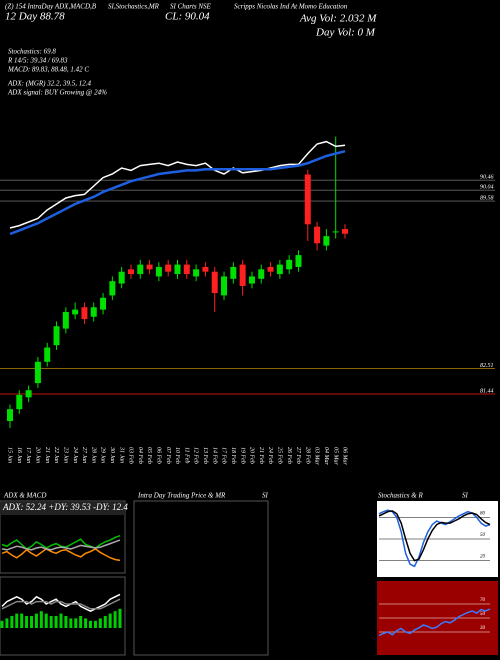 The width and height of the screenshot is (500, 660). Describe the element at coordinates (326, 456) in the screenshot. I see `x-tick-label: 04 Mar` at that location.